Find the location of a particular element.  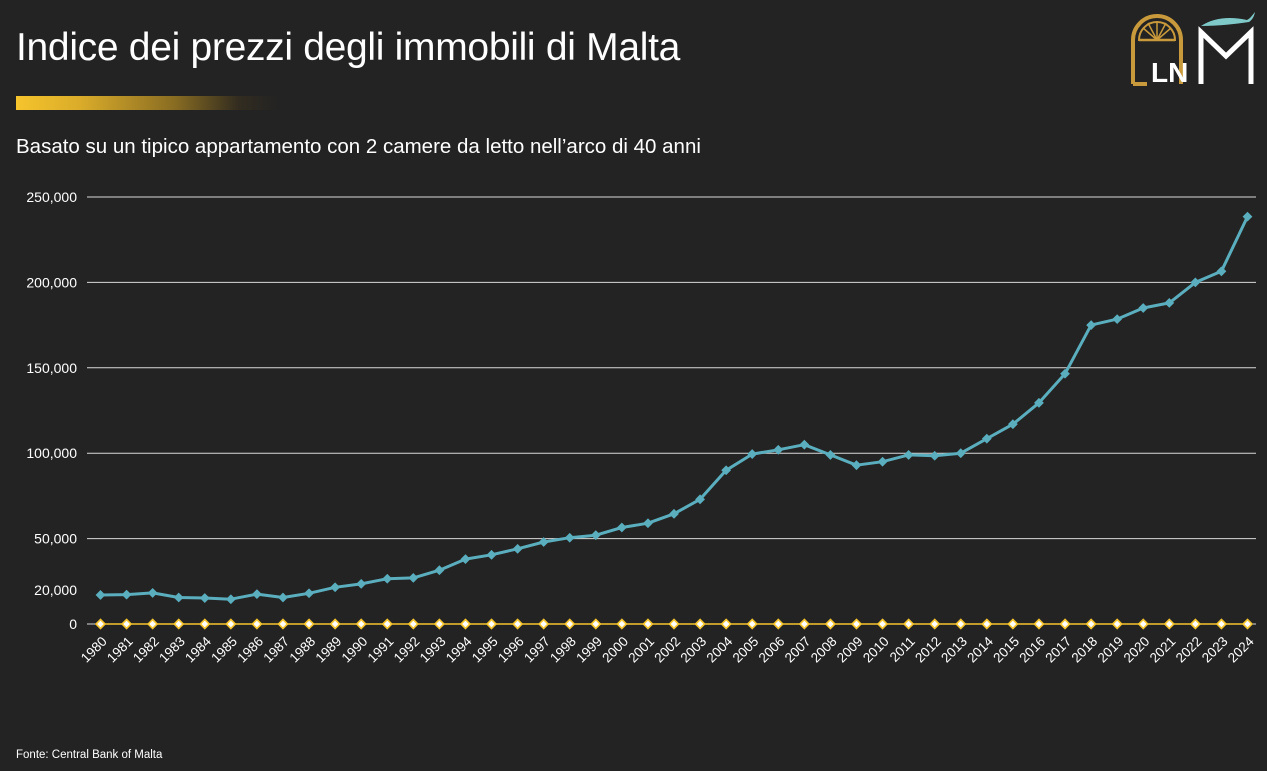

x-tick-label: 1990 is located at coordinates (355, 650).